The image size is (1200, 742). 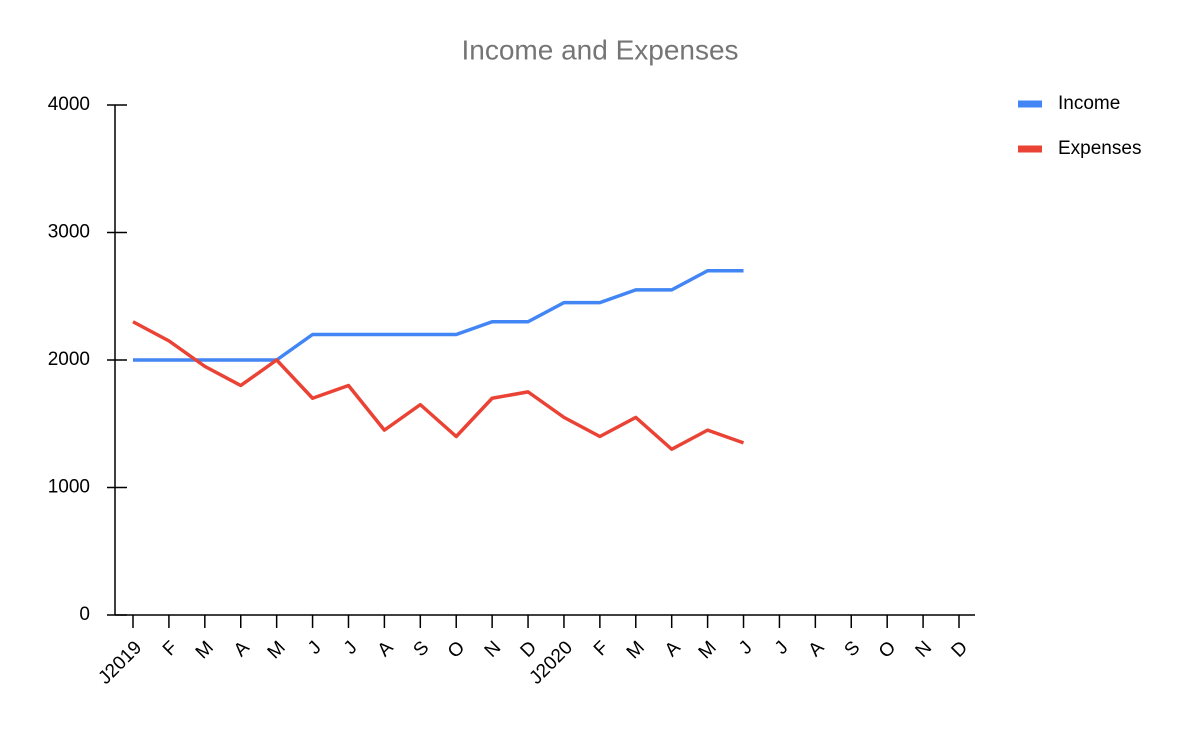 What do you see at coordinates (599, 49) in the screenshot?
I see `chart-title: Income and Expenses` at bounding box center [599, 49].